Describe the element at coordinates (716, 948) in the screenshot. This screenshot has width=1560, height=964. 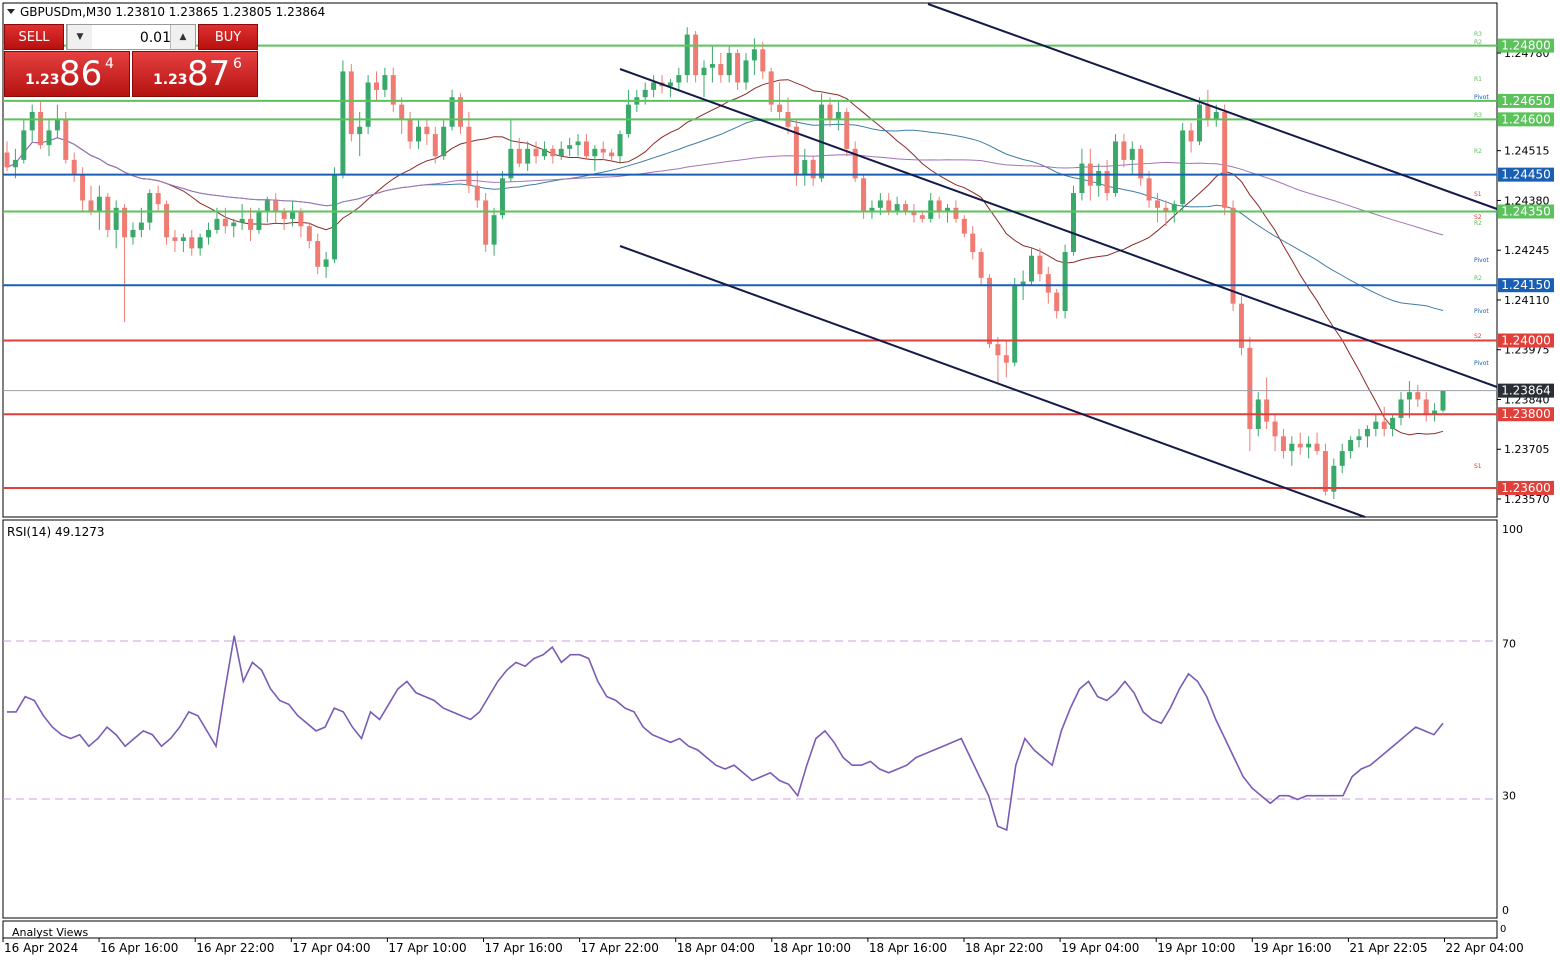
I see `time-tick-label: 18 Apr 04:00` at that location.